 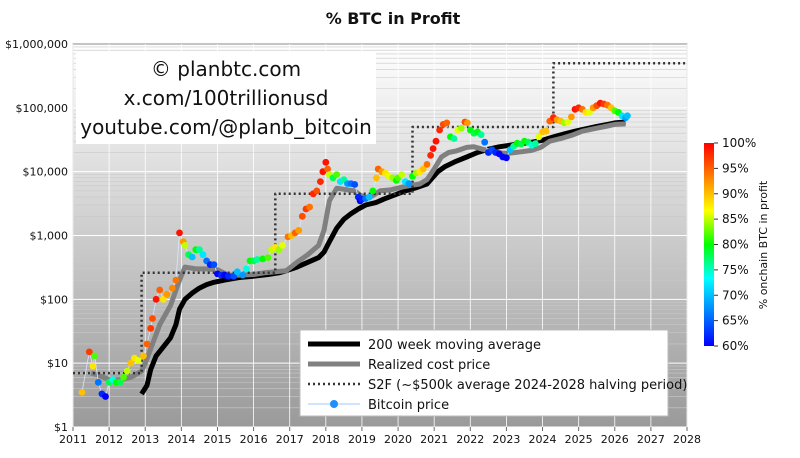 I want to click on x-tick-label: 2019, so click(x=362, y=439).